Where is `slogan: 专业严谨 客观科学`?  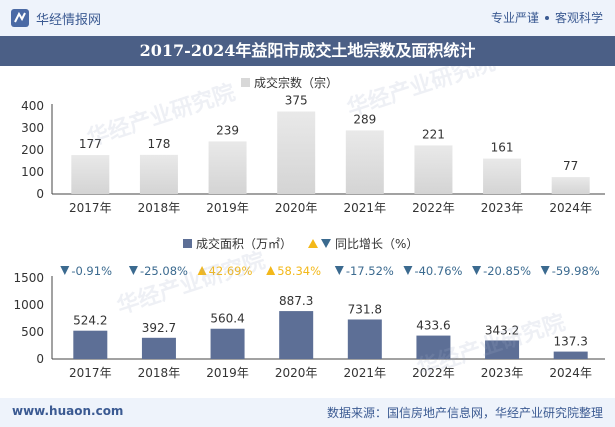 slogan: 专业严谨 客观科学 is located at coordinates (547, 17).